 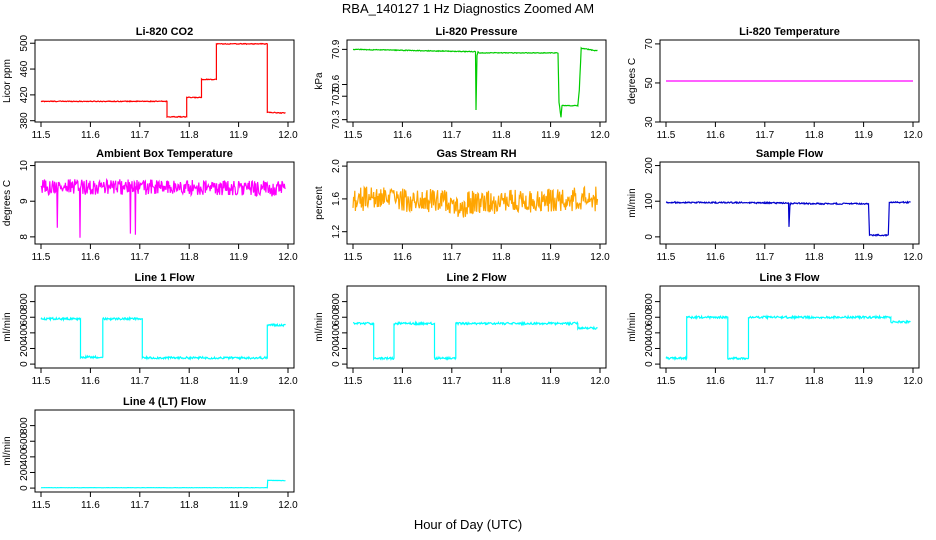 What do you see at coordinates (336, 49) in the screenshot?
I see `y-tick-label: 70.9` at bounding box center [336, 49].